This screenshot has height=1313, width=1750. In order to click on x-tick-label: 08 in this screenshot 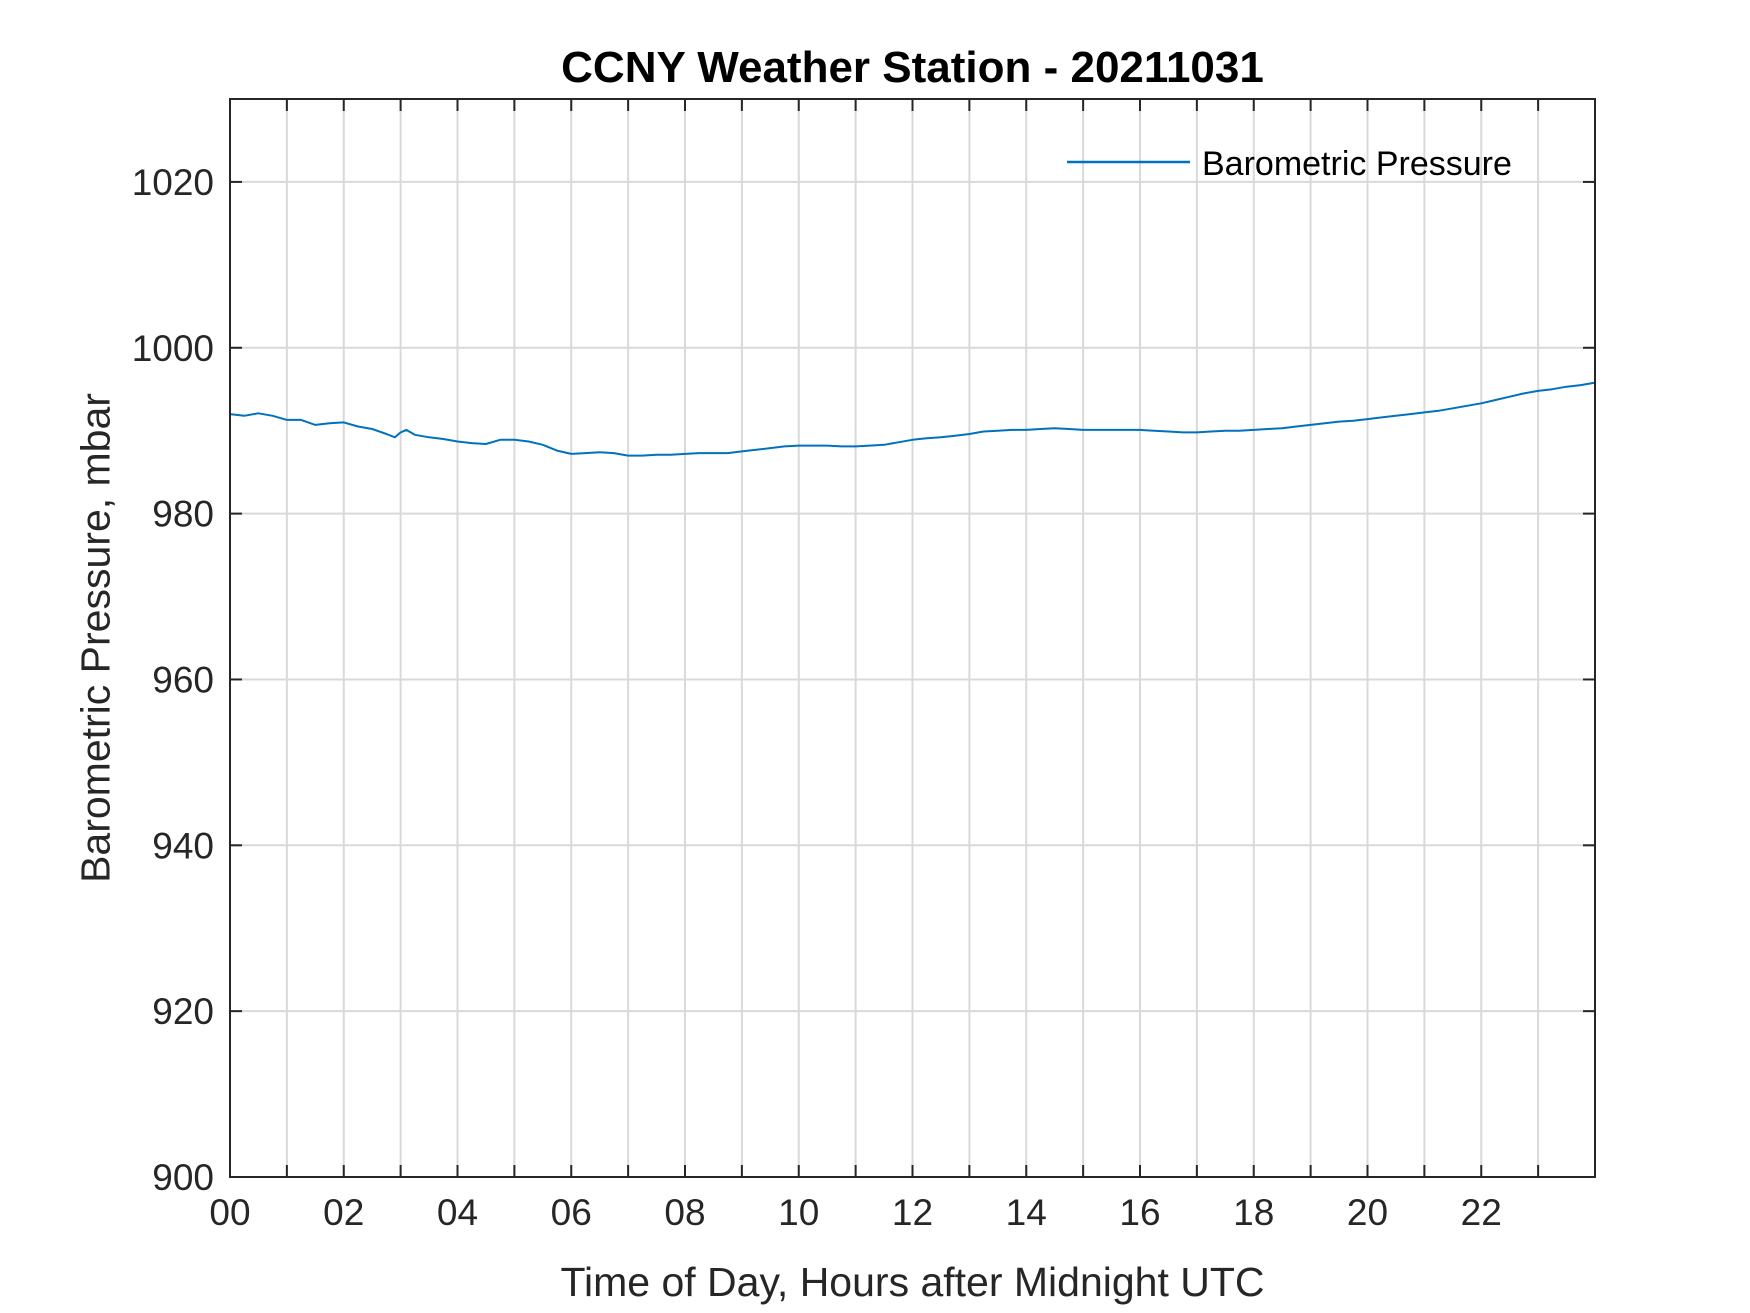, I will do `click(684, 1212)`.